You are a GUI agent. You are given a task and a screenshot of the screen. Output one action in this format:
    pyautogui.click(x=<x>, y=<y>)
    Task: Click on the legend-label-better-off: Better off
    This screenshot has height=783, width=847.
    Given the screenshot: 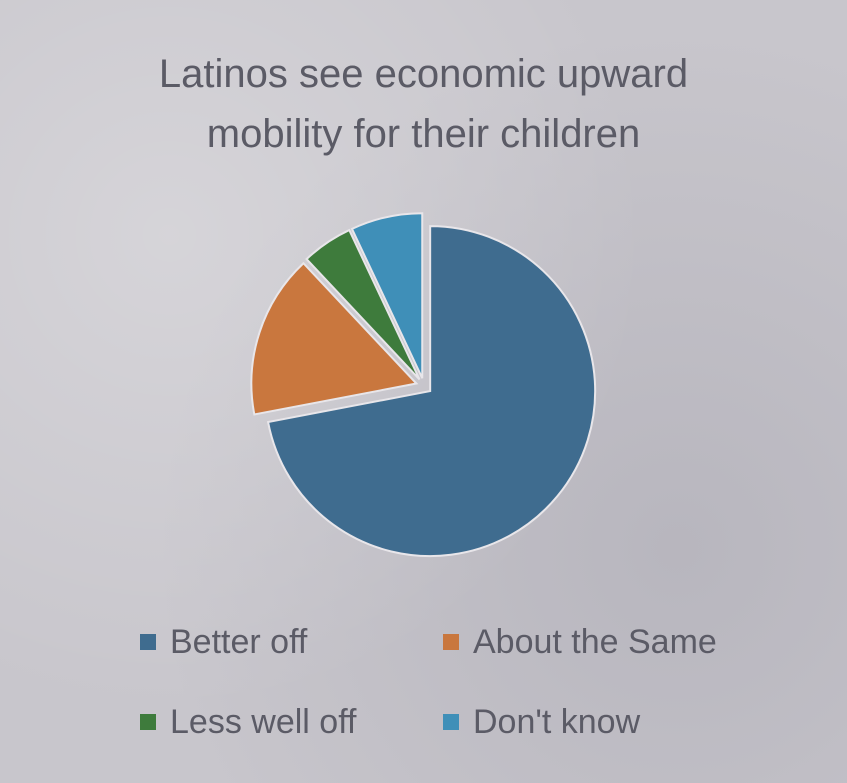 What is the action you would take?
    pyautogui.click(x=239, y=641)
    